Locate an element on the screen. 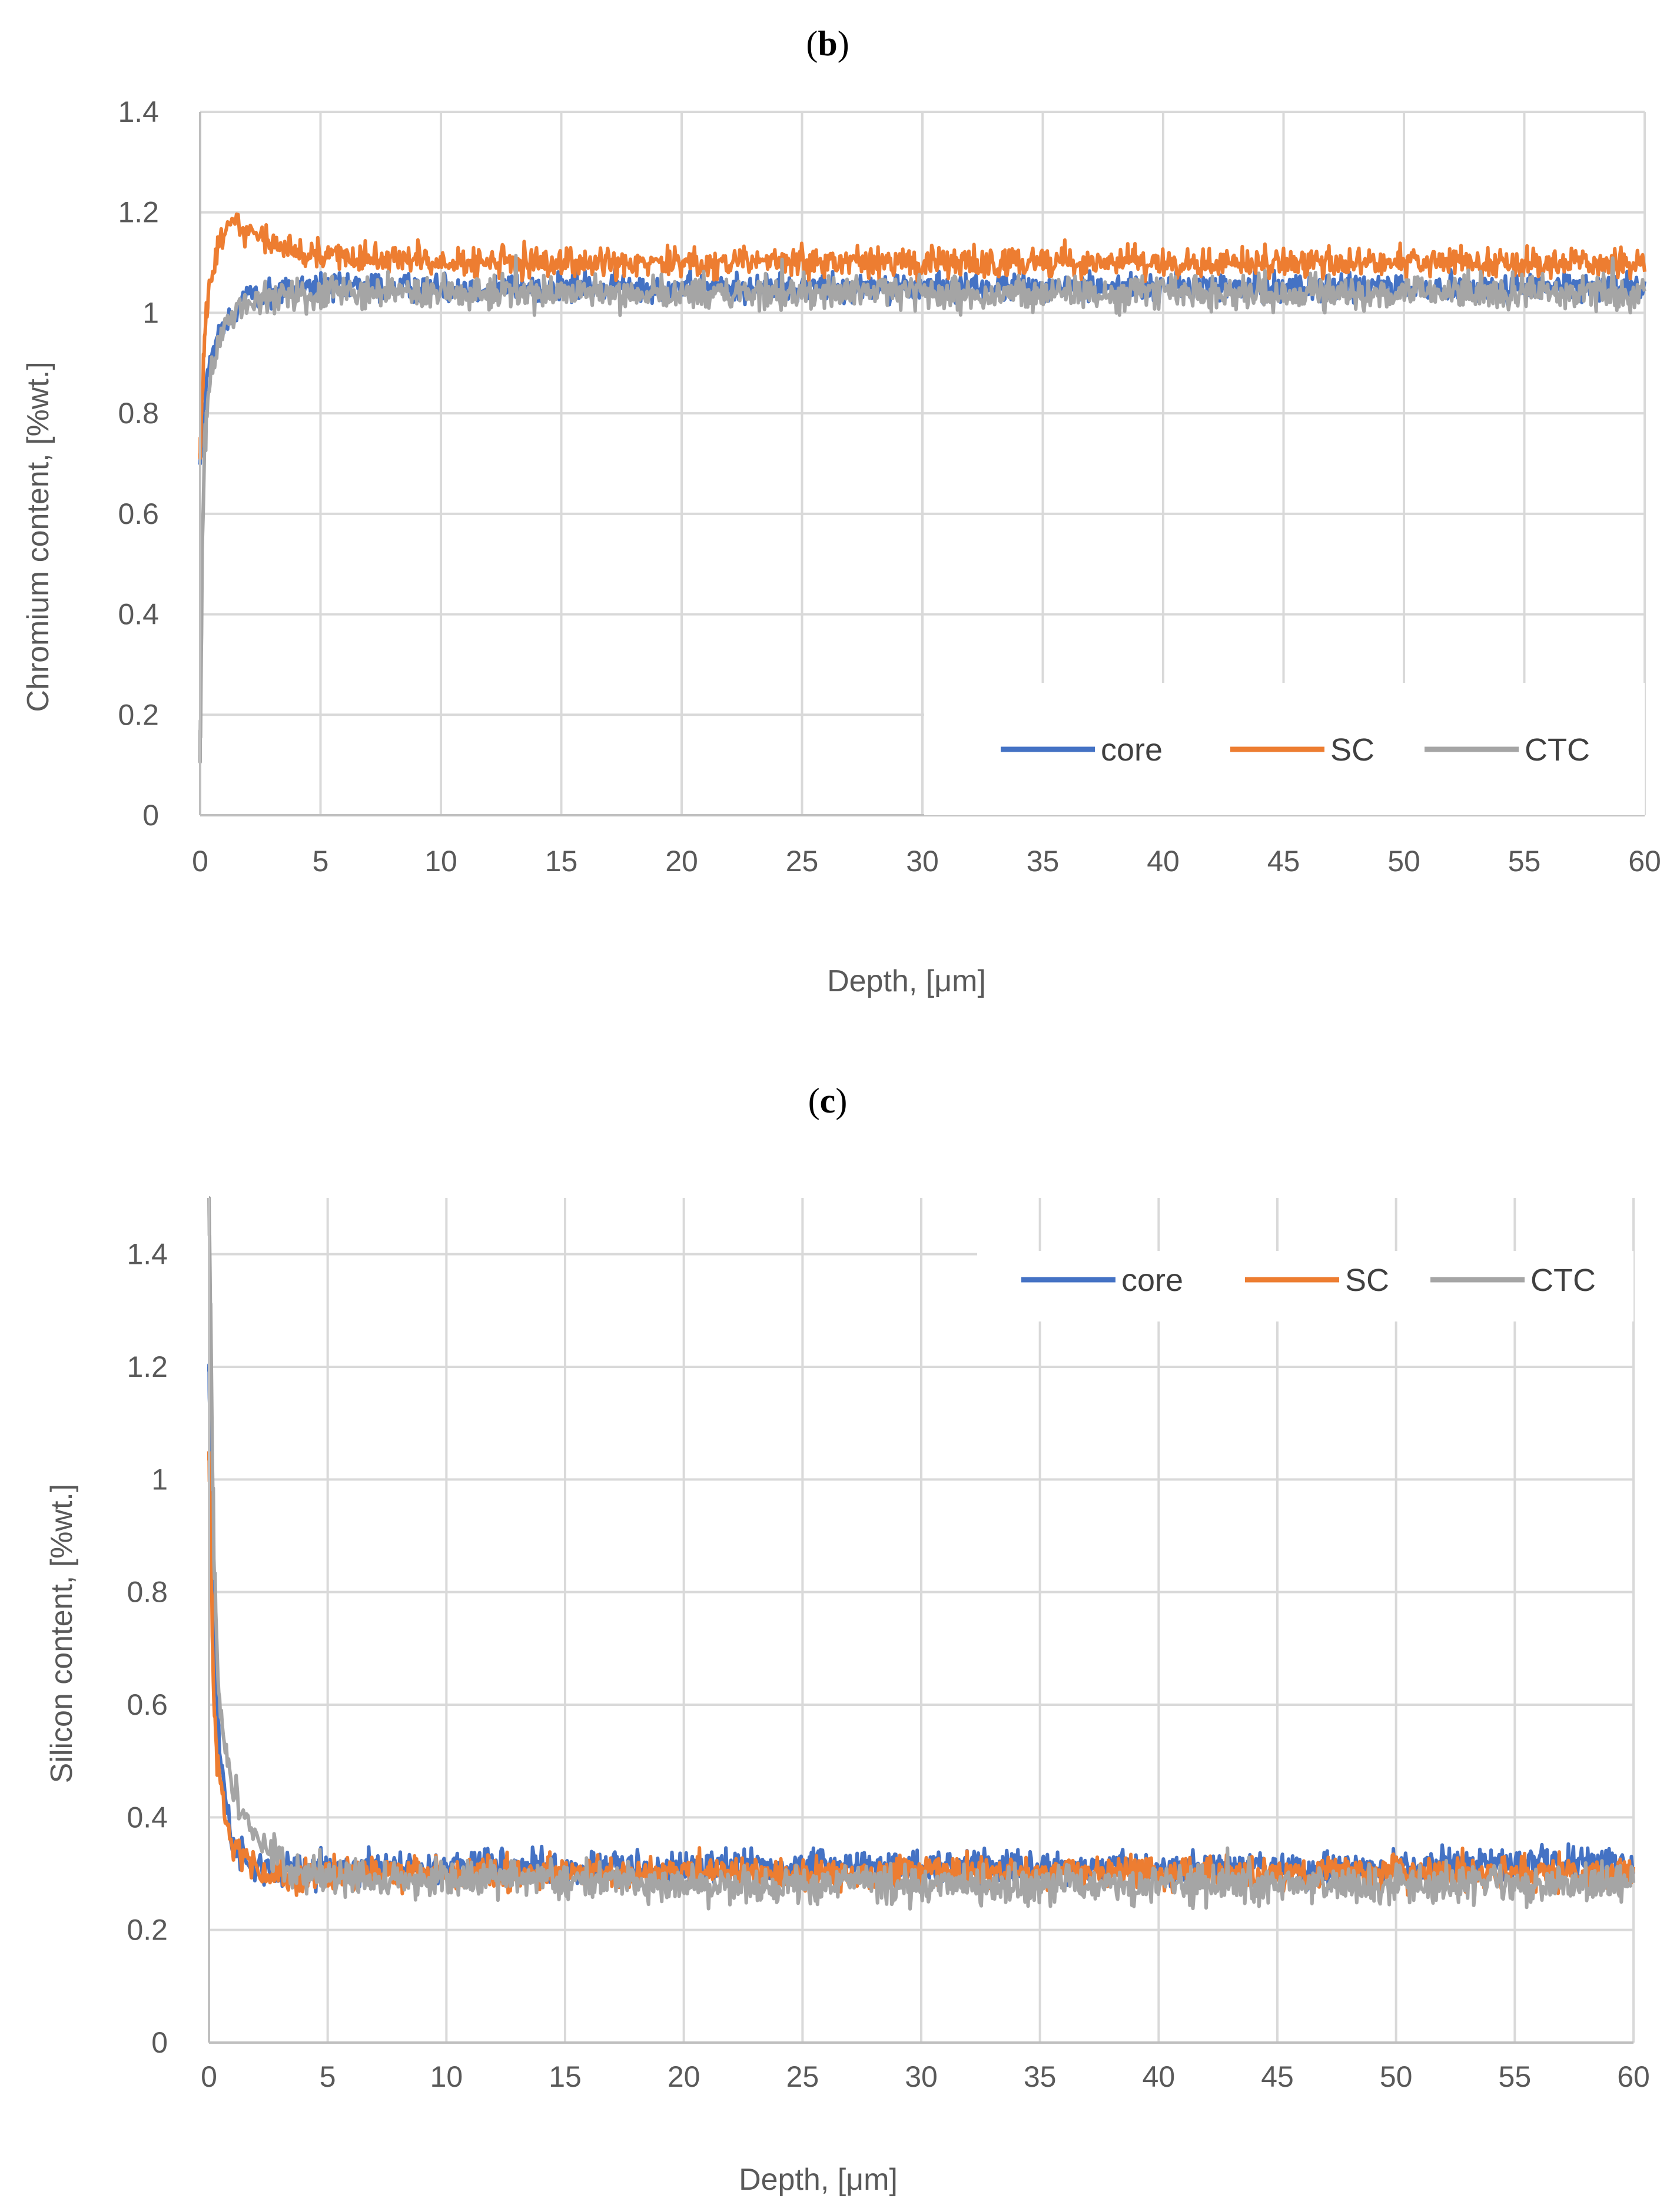 Image resolution: width=1680 pixels, height=2208 pixels. series-line-sc is located at coordinates (922, 336).